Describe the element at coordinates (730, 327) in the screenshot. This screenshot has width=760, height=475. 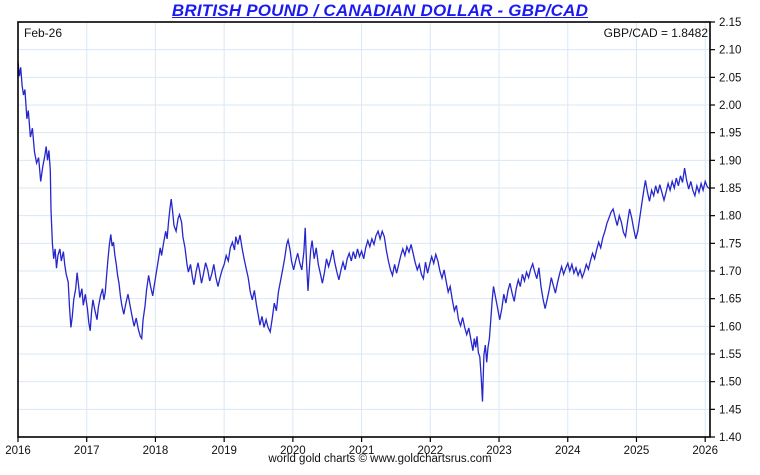
I see `y-tick-label: 1.60` at that location.